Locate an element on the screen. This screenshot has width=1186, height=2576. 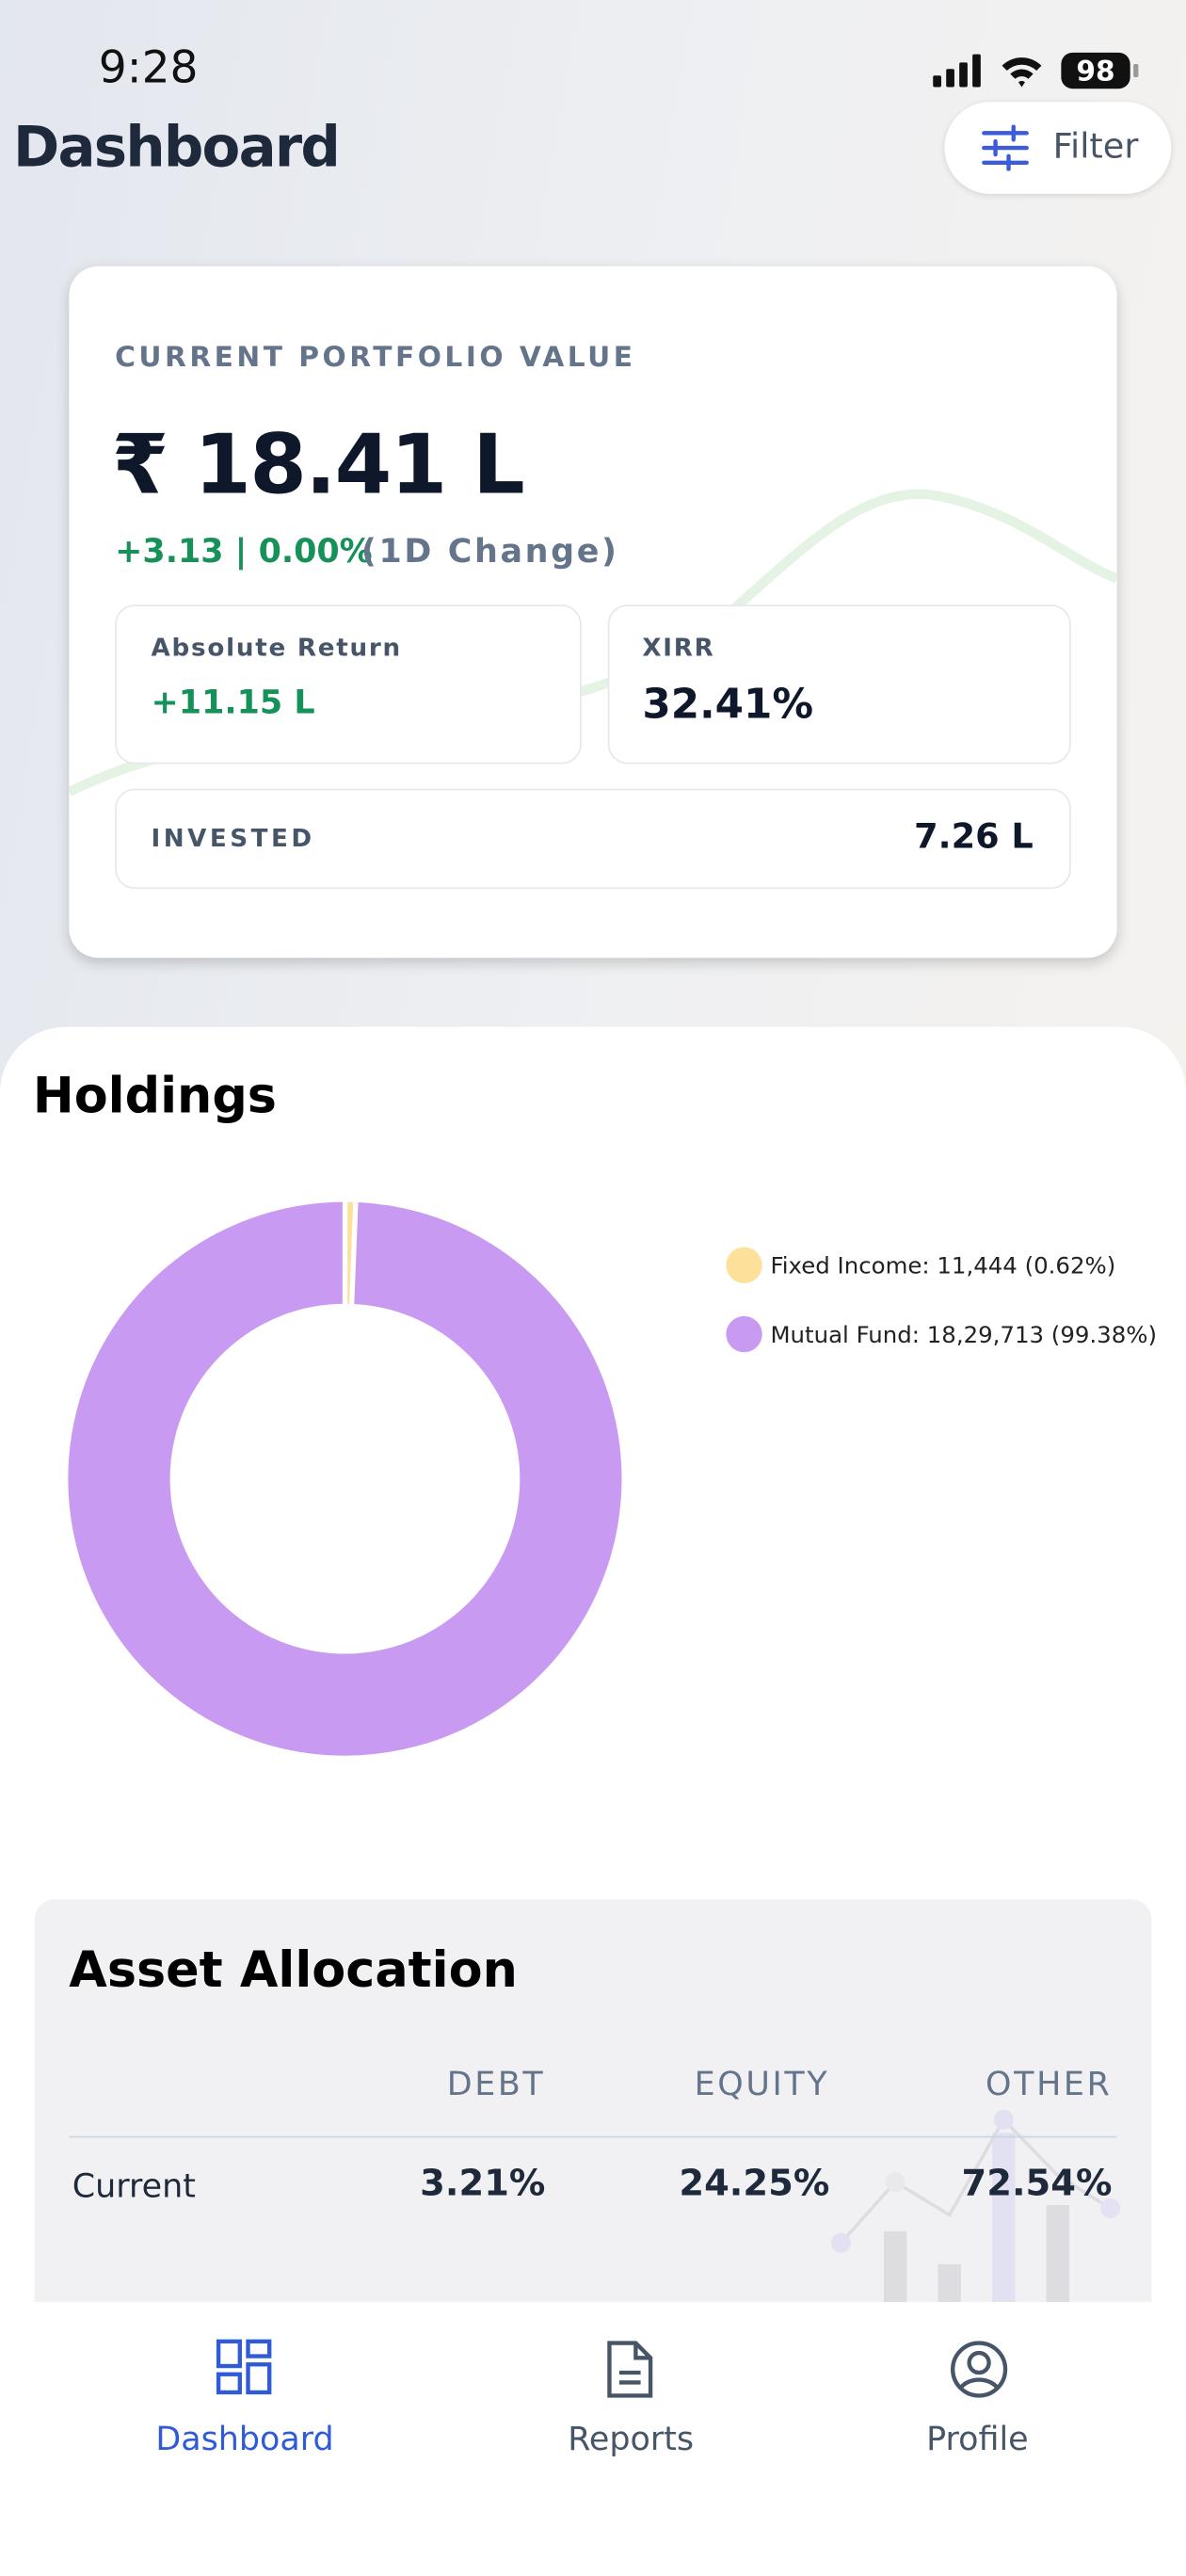
absolute-return-value: +11.15 L is located at coordinates (233, 702).